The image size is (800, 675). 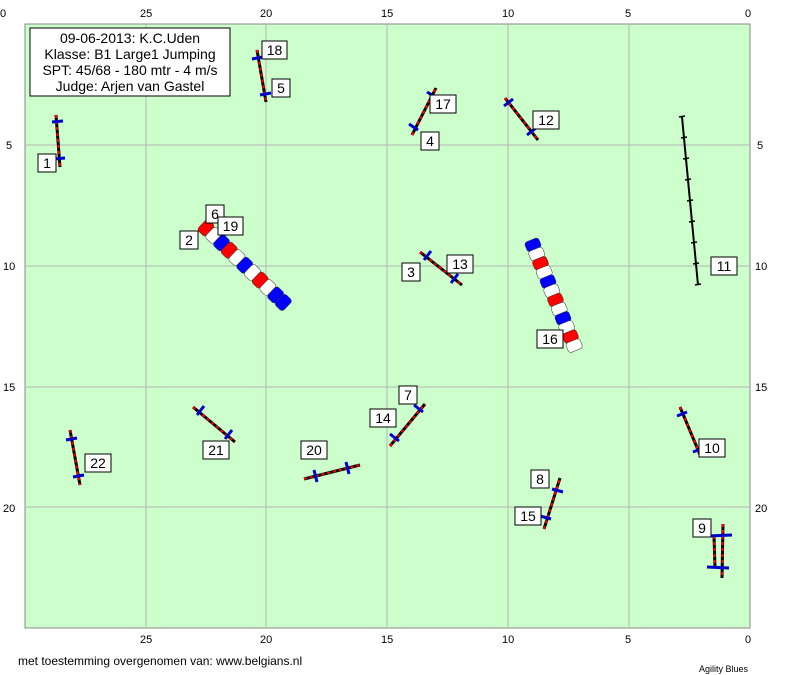 I want to click on svg-text: 3, so click(x=411, y=272).